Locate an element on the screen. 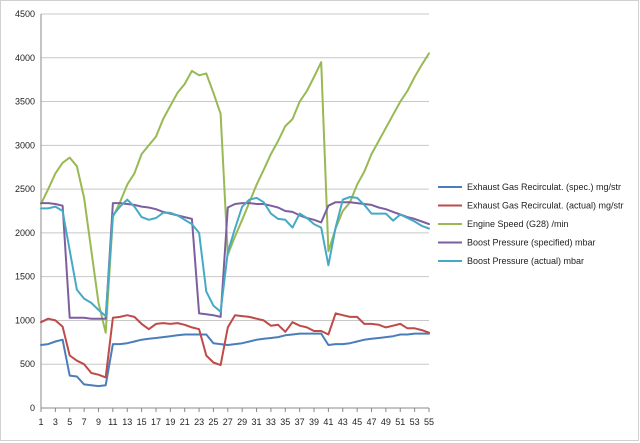 The width and height of the screenshot is (640, 443). y-tick-label: 4000 is located at coordinates (25, 58).